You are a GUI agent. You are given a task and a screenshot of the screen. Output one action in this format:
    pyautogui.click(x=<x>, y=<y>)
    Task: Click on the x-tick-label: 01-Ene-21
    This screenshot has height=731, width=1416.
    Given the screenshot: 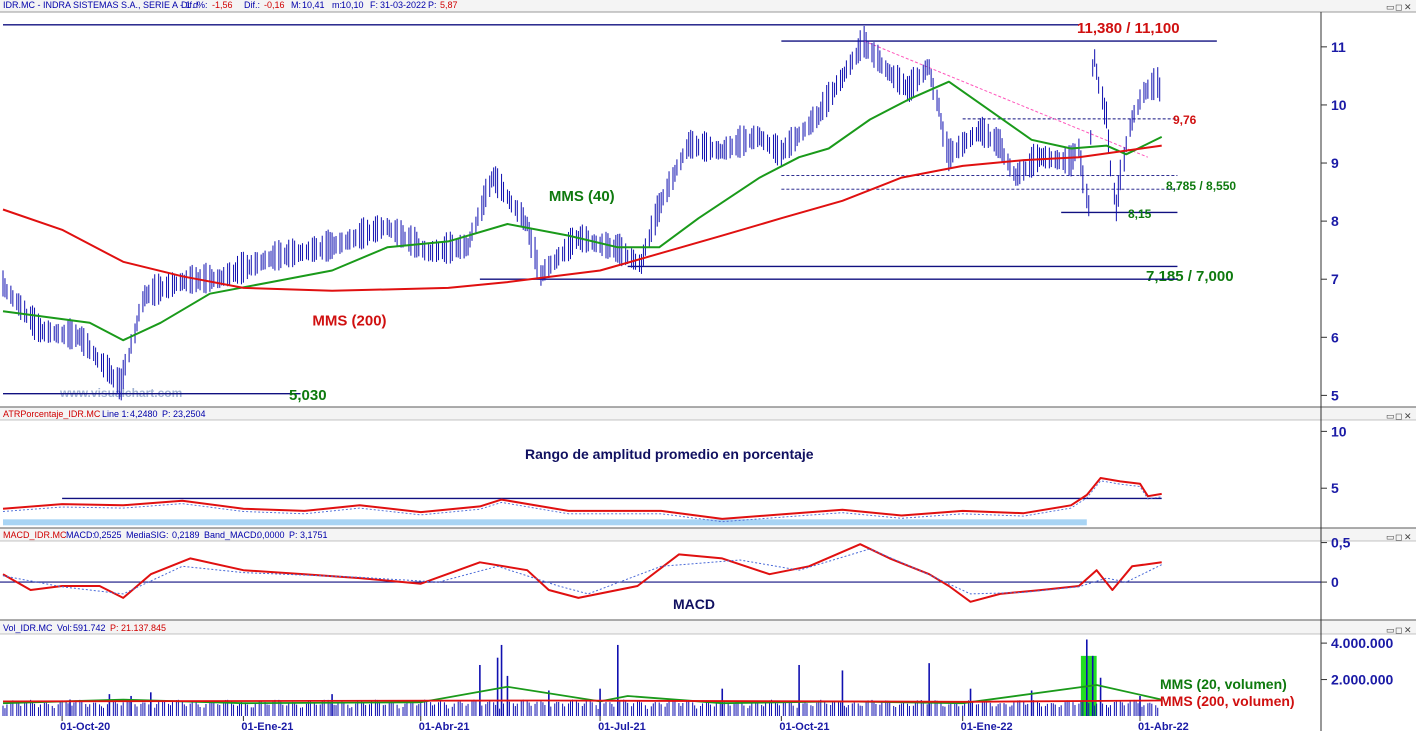 What is the action you would take?
    pyautogui.click(x=267, y=726)
    